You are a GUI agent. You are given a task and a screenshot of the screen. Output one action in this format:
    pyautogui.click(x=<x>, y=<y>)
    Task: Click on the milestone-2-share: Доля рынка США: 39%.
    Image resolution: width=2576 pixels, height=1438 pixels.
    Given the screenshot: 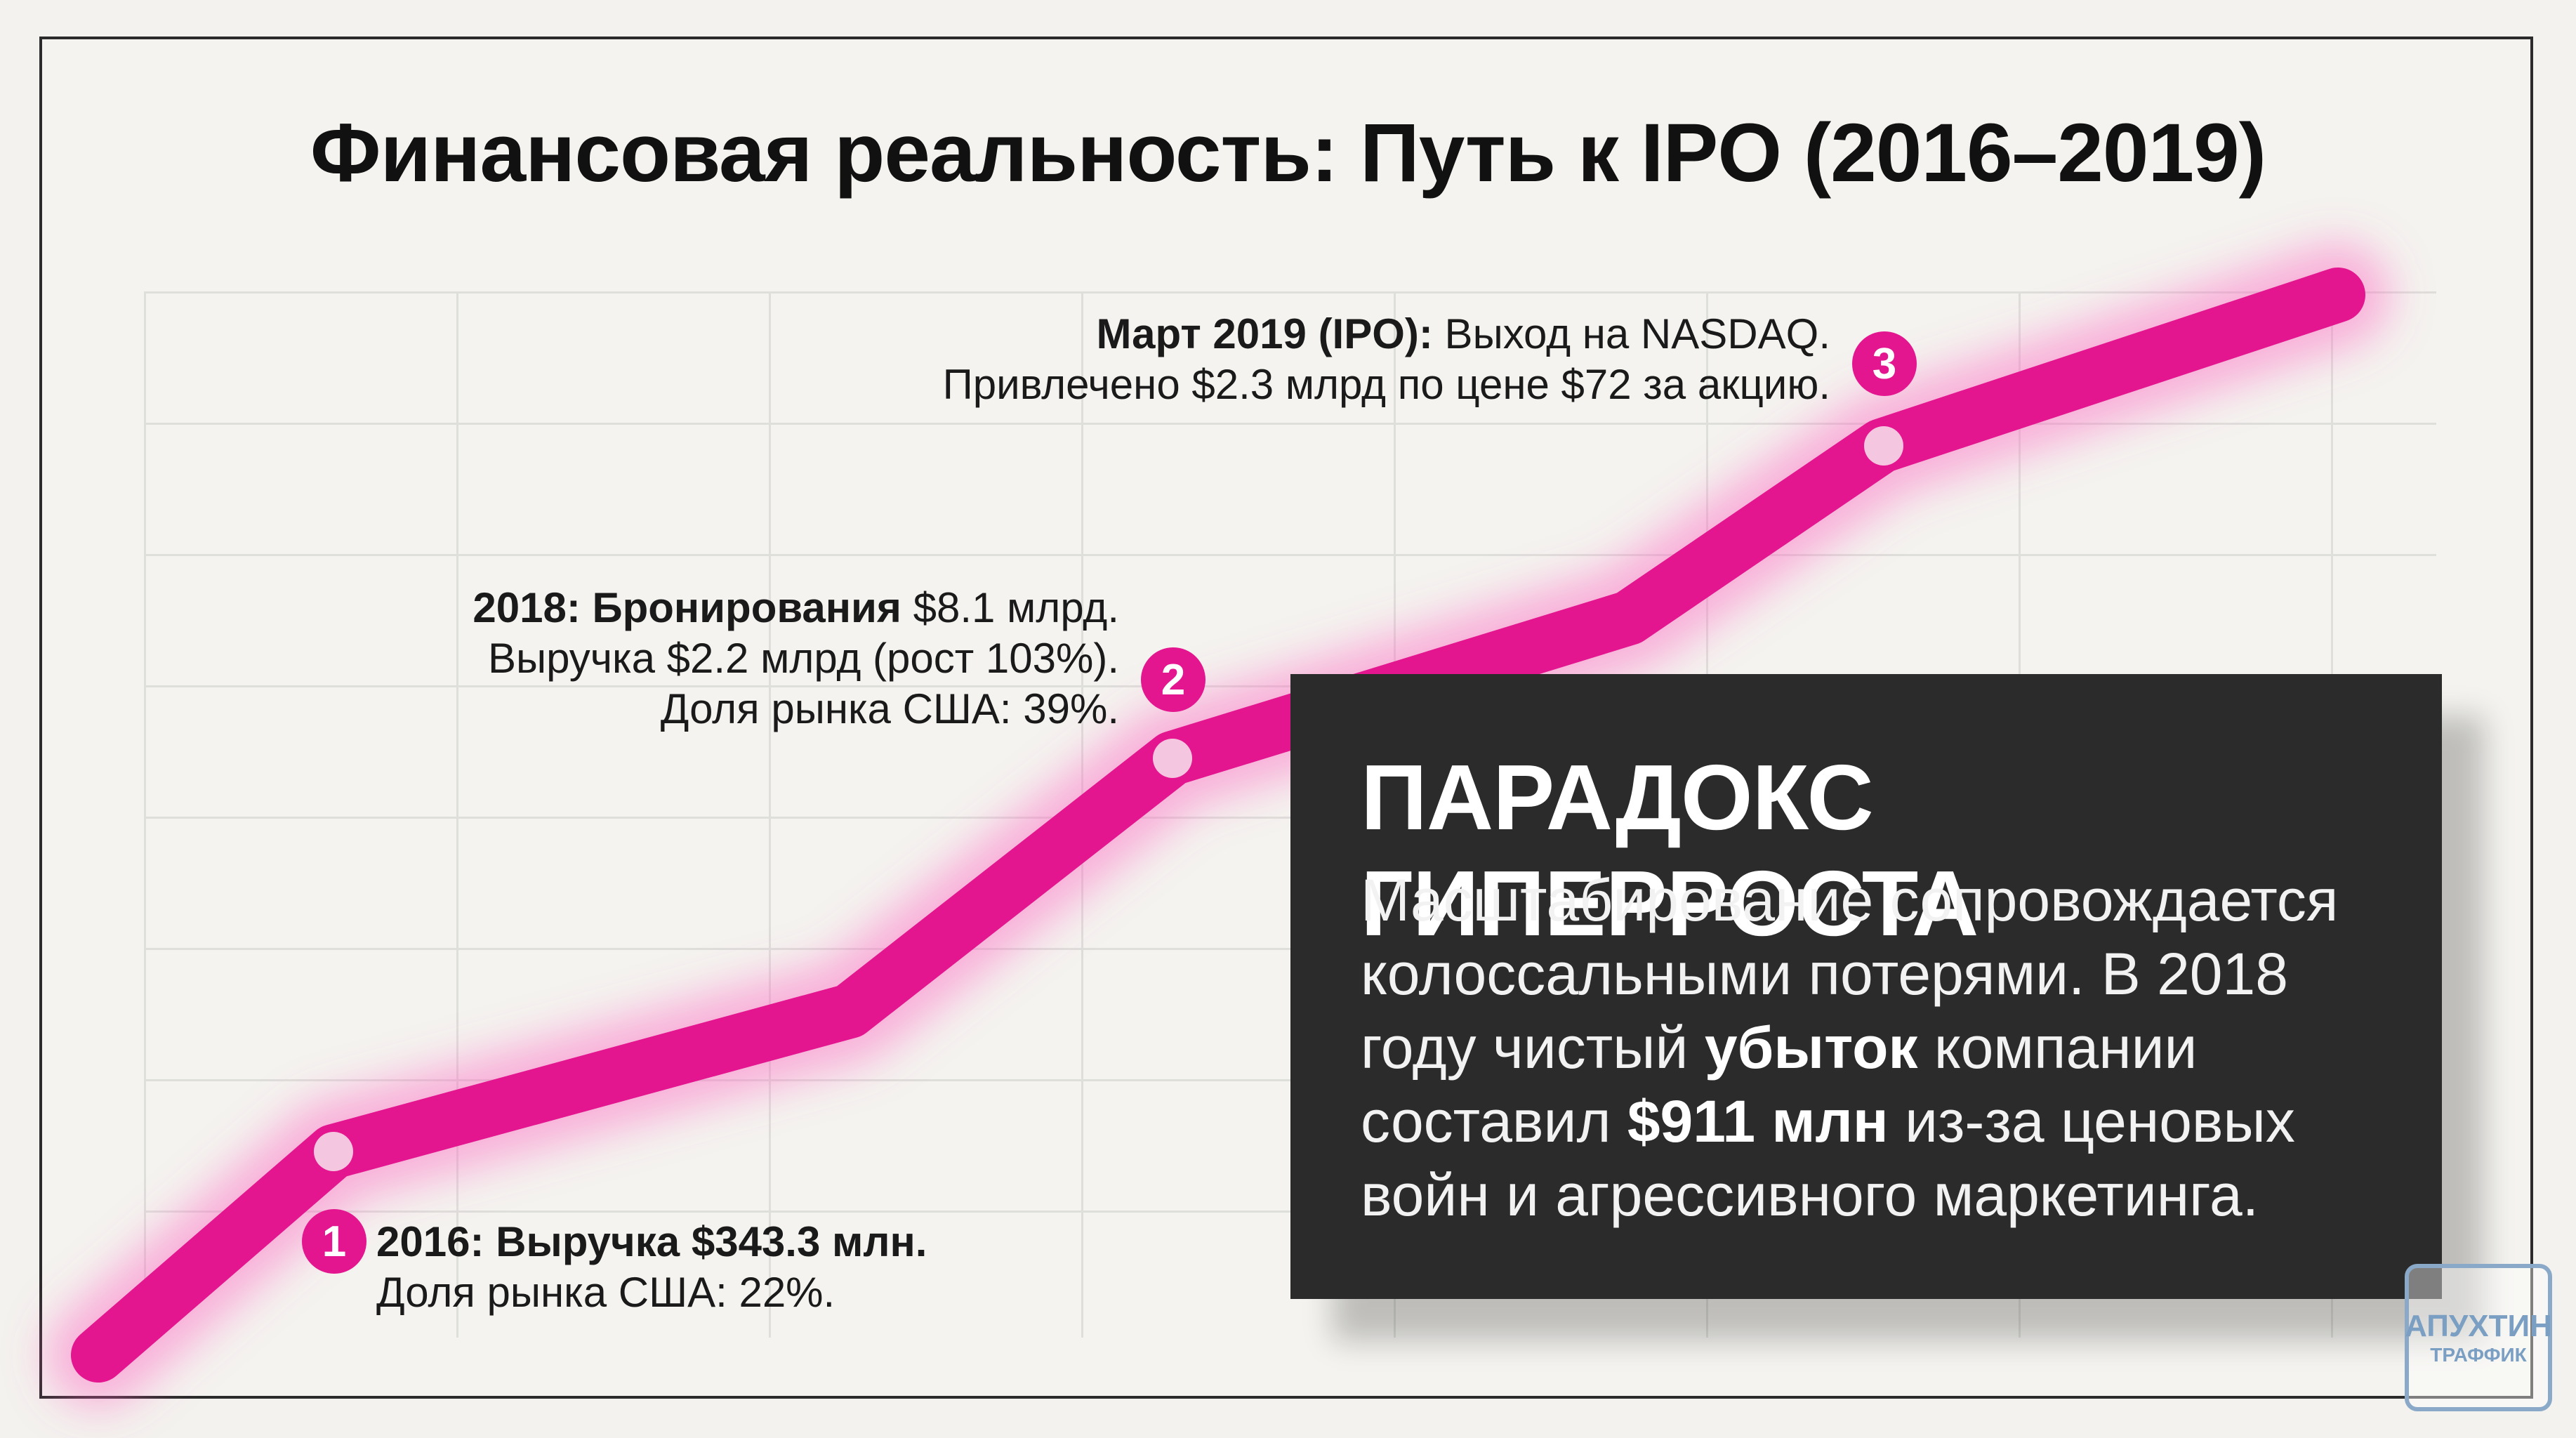 What is the action you would take?
    pyautogui.click(x=889, y=708)
    